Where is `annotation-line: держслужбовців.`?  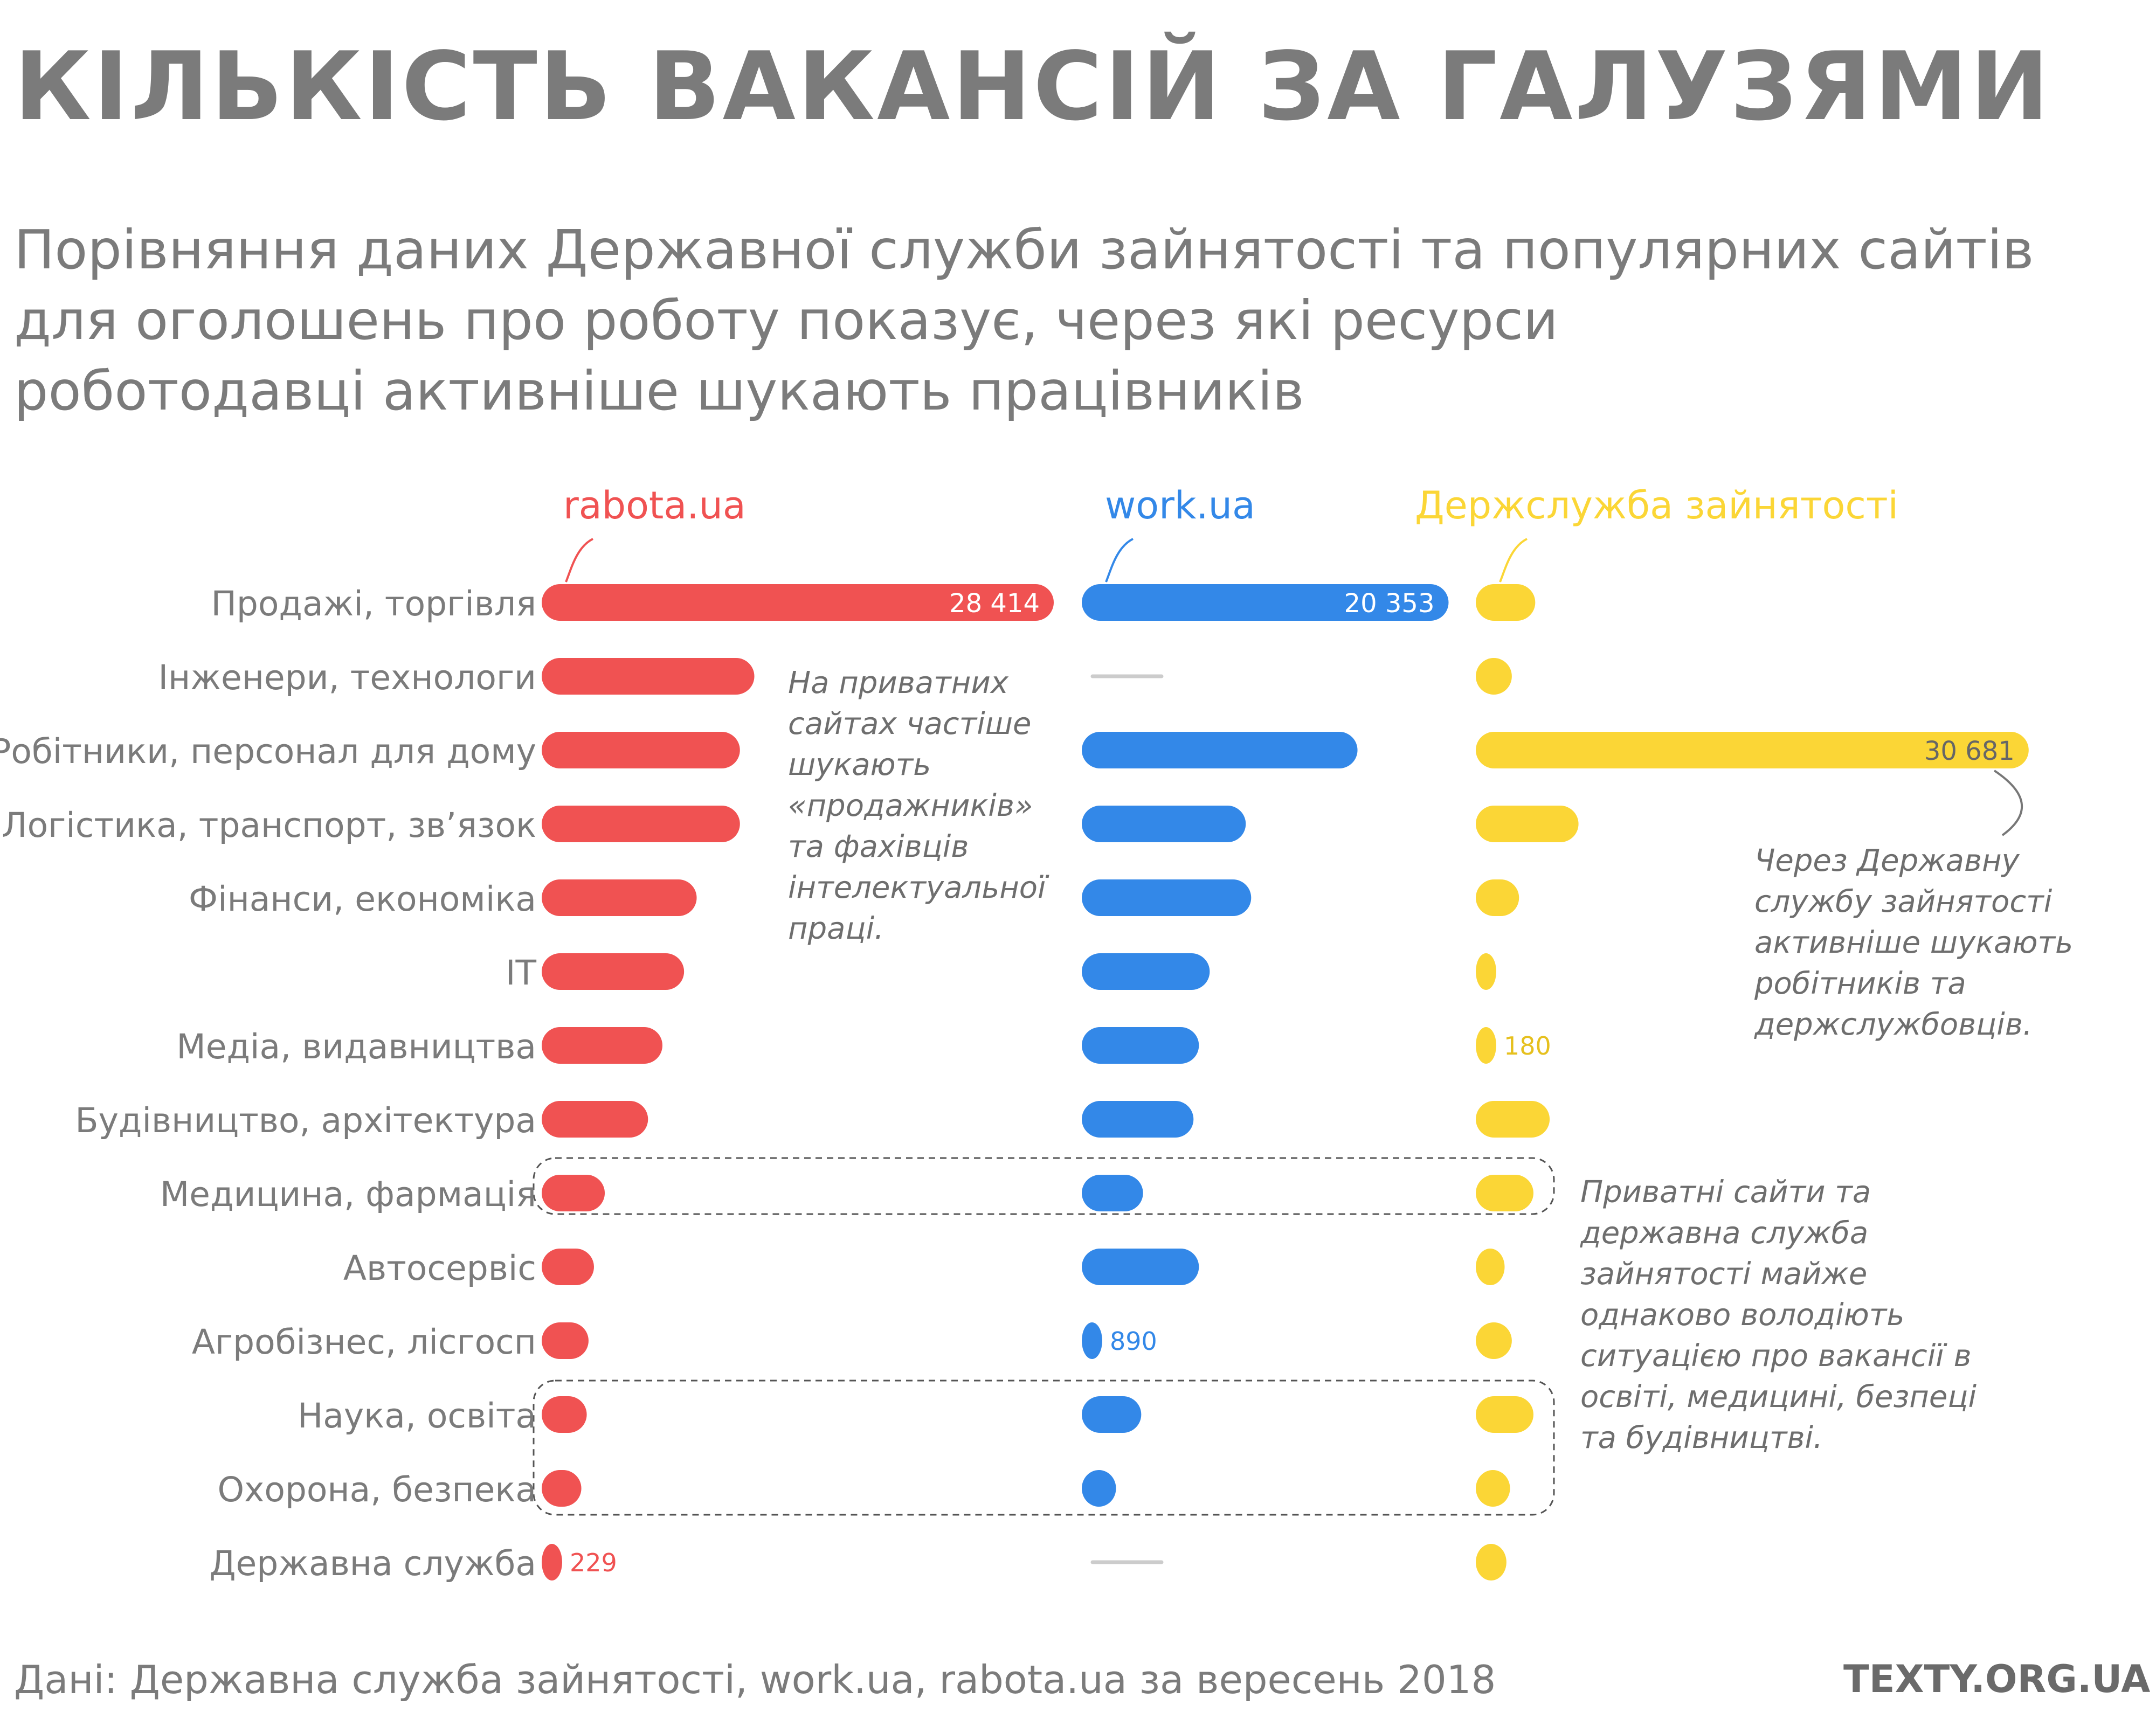
annotation-line: держслужбовців. is located at coordinates (1893, 1024).